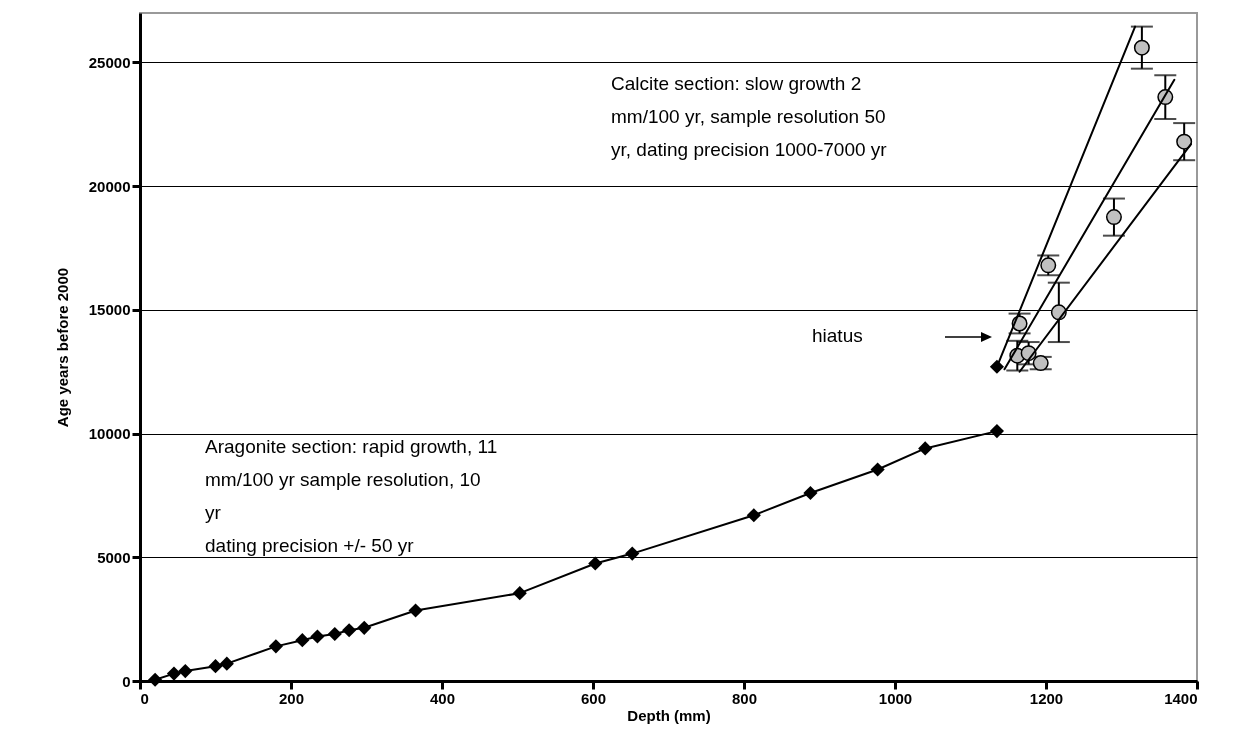 This screenshot has height=751, width=1236. What do you see at coordinates (593, 698) in the screenshot?
I see `x-tick-label: 600` at bounding box center [593, 698].